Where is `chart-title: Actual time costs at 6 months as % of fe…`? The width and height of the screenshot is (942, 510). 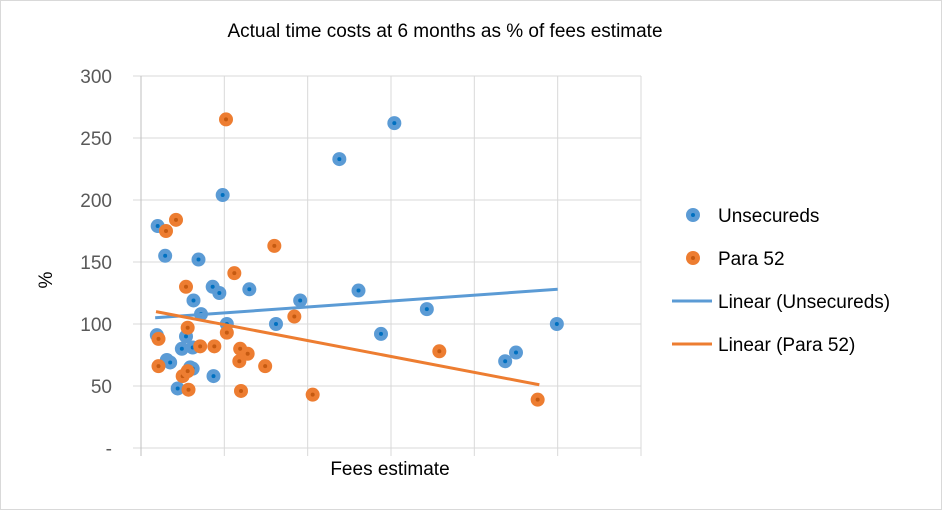 chart-title: Actual time costs at 6 months as % of fe… is located at coordinates (444, 31).